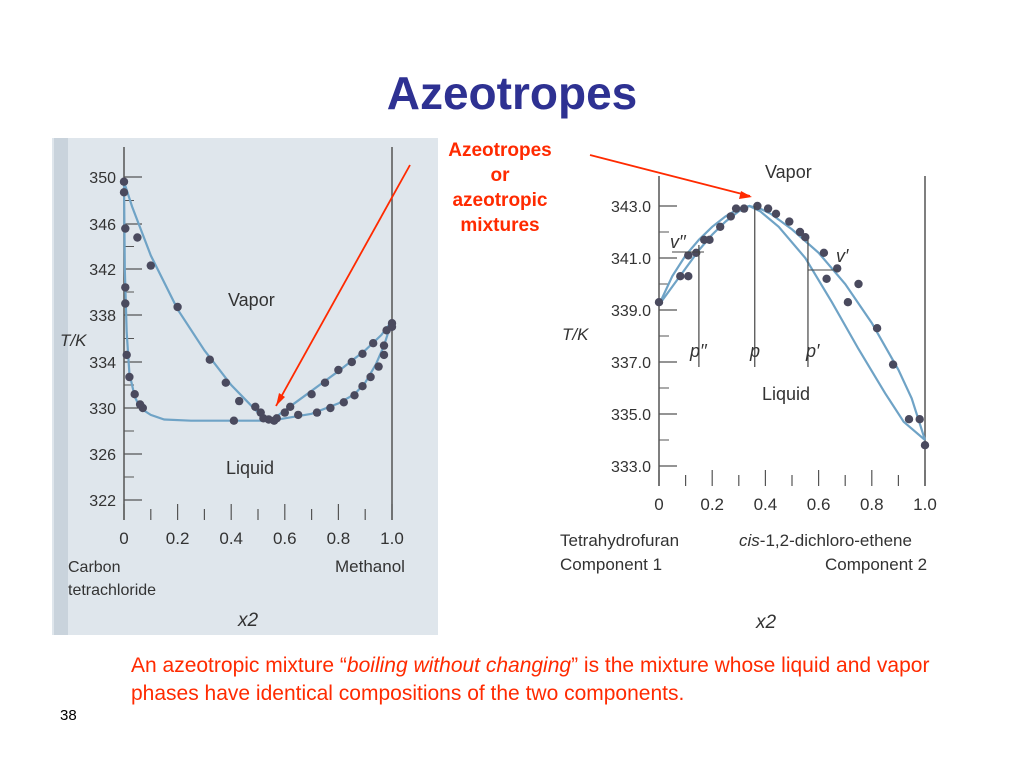 Image resolution: width=1024 pixels, height=768 pixels. Describe the element at coordinates (631, 415) in the screenshot. I see `y-tick-label: 335.0` at that location.